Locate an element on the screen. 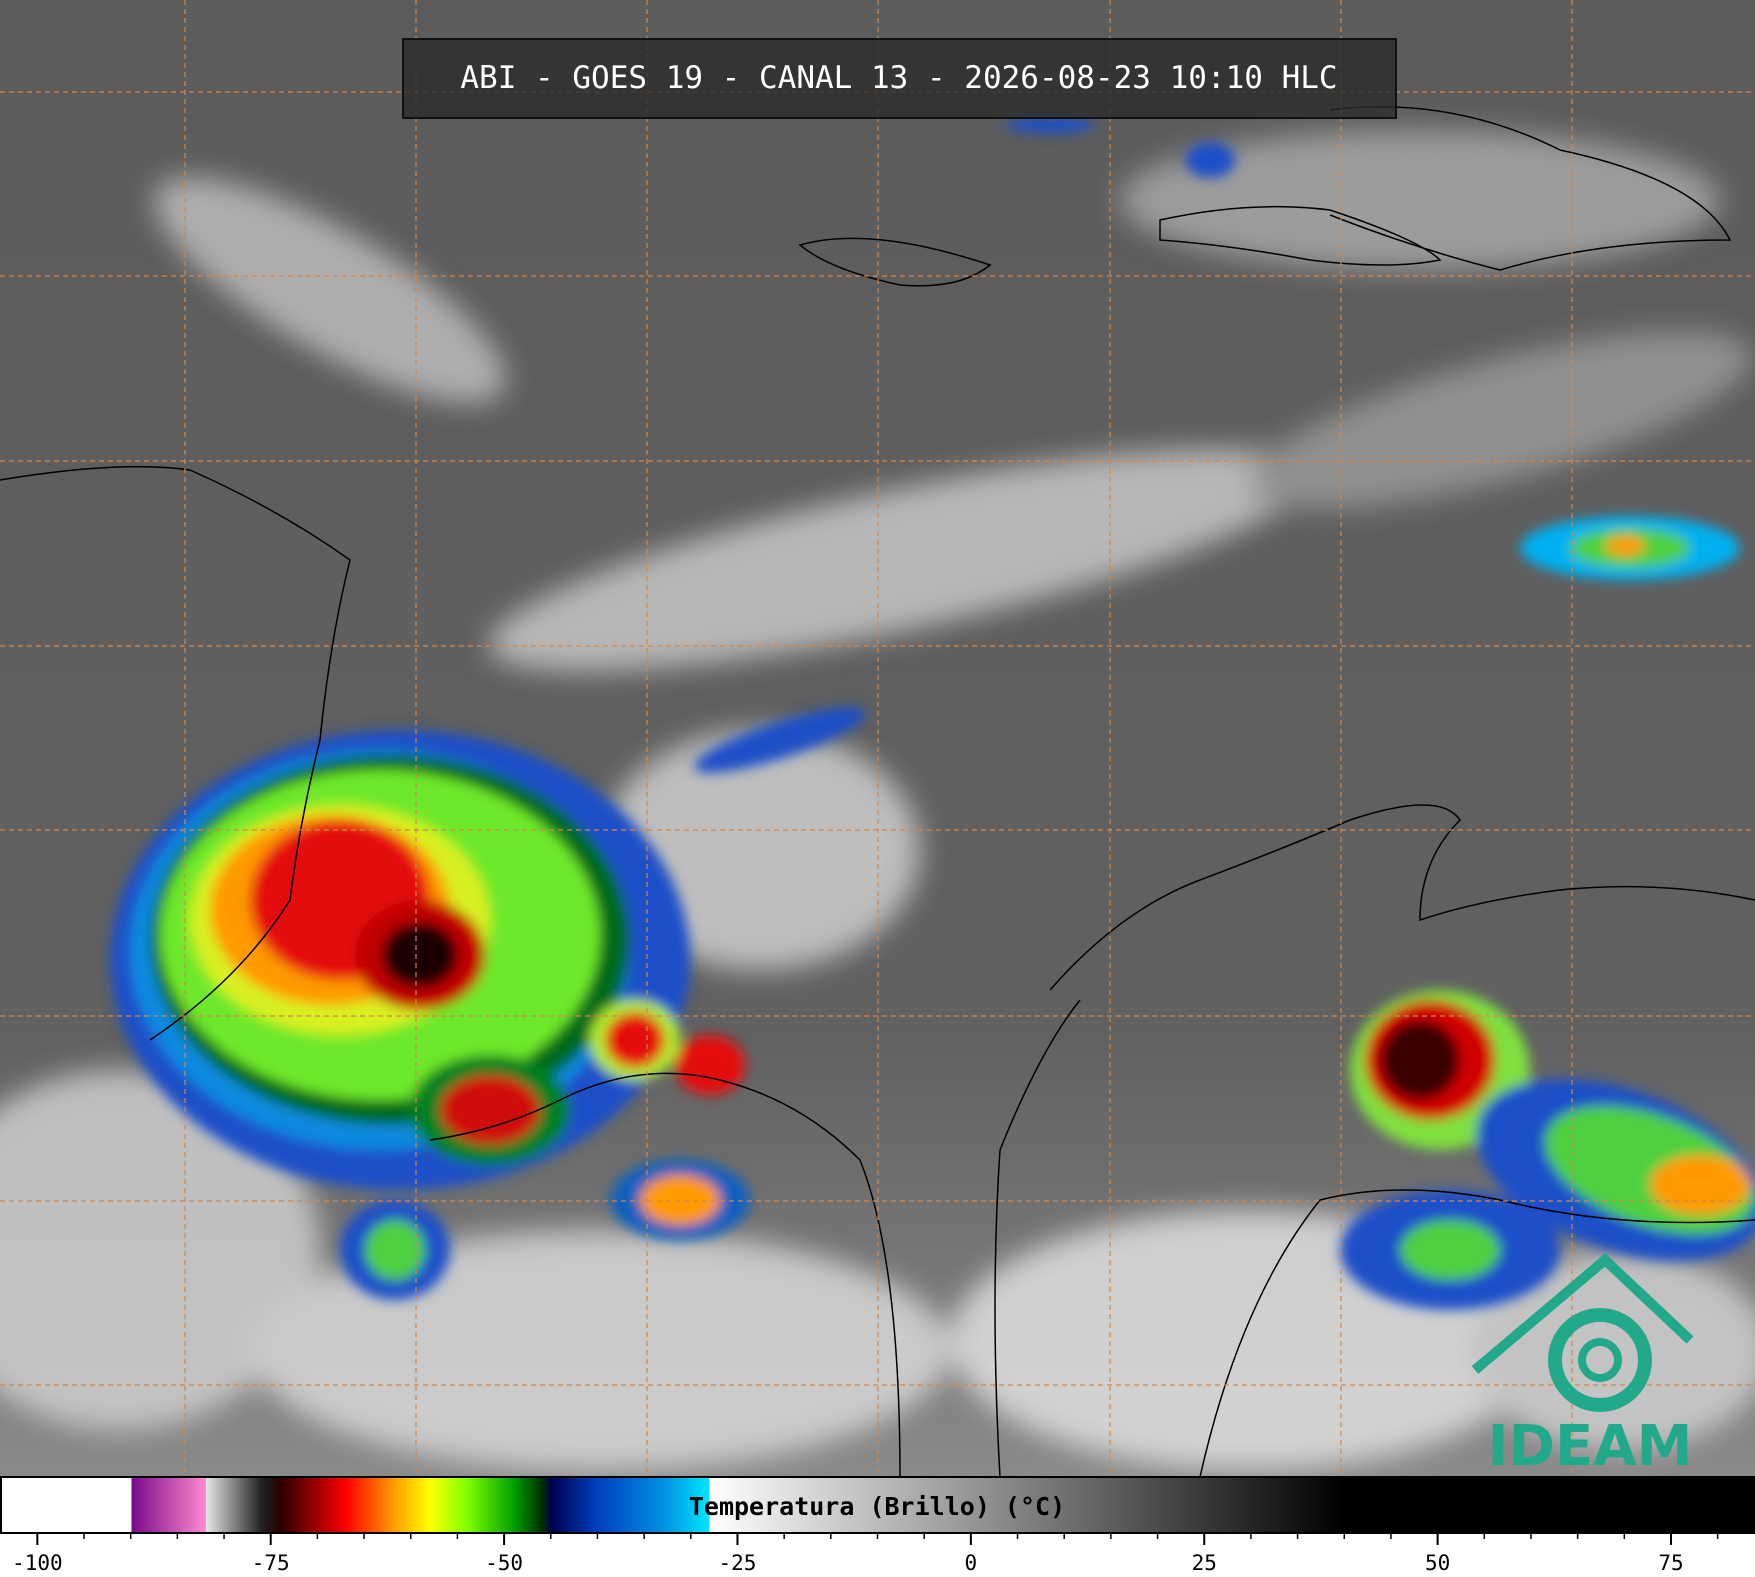 The image size is (1755, 1577). title-box is located at coordinates (899, 78).